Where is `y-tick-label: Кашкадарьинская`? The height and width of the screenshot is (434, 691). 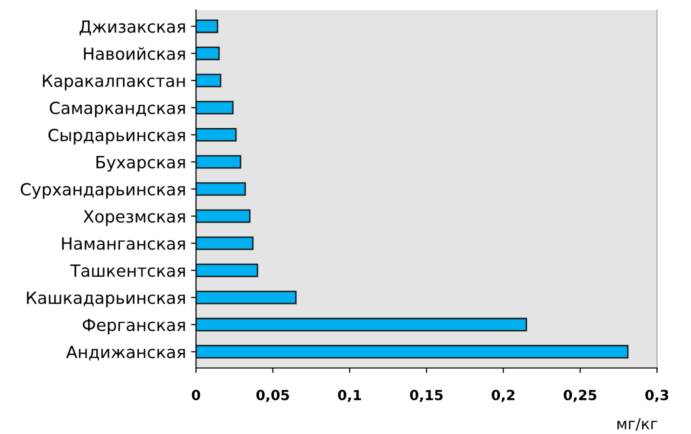
y-tick-label: Кашкадарьинская is located at coordinates (105, 300).